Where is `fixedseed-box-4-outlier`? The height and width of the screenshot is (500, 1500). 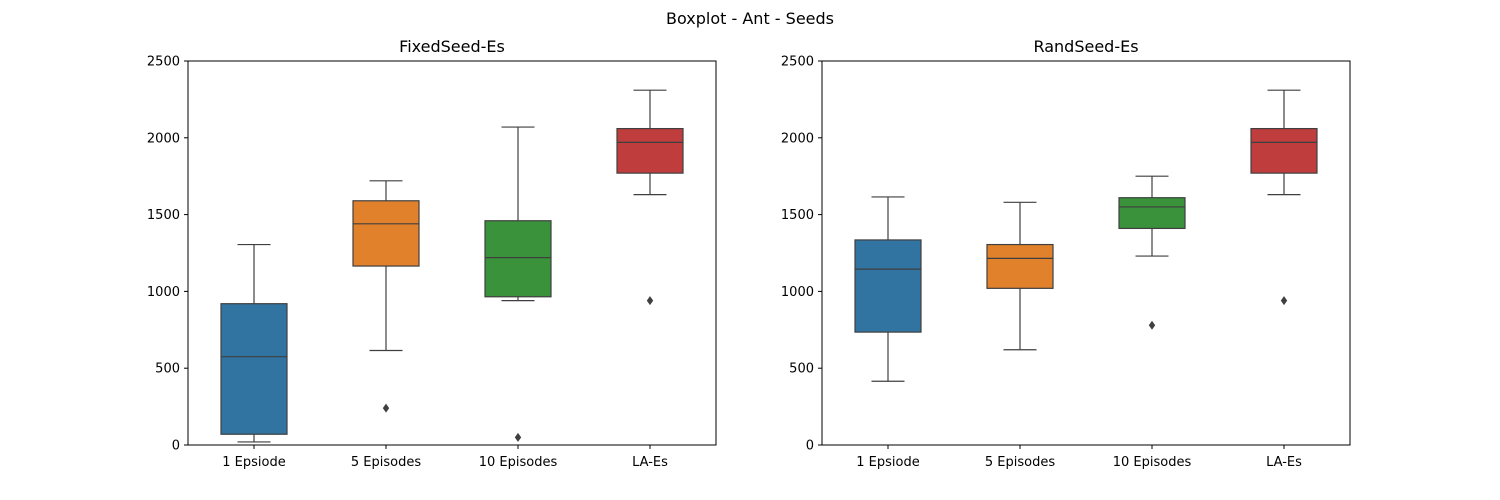
fixedseed-box-4-outlier is located at coordinates (650, 301).